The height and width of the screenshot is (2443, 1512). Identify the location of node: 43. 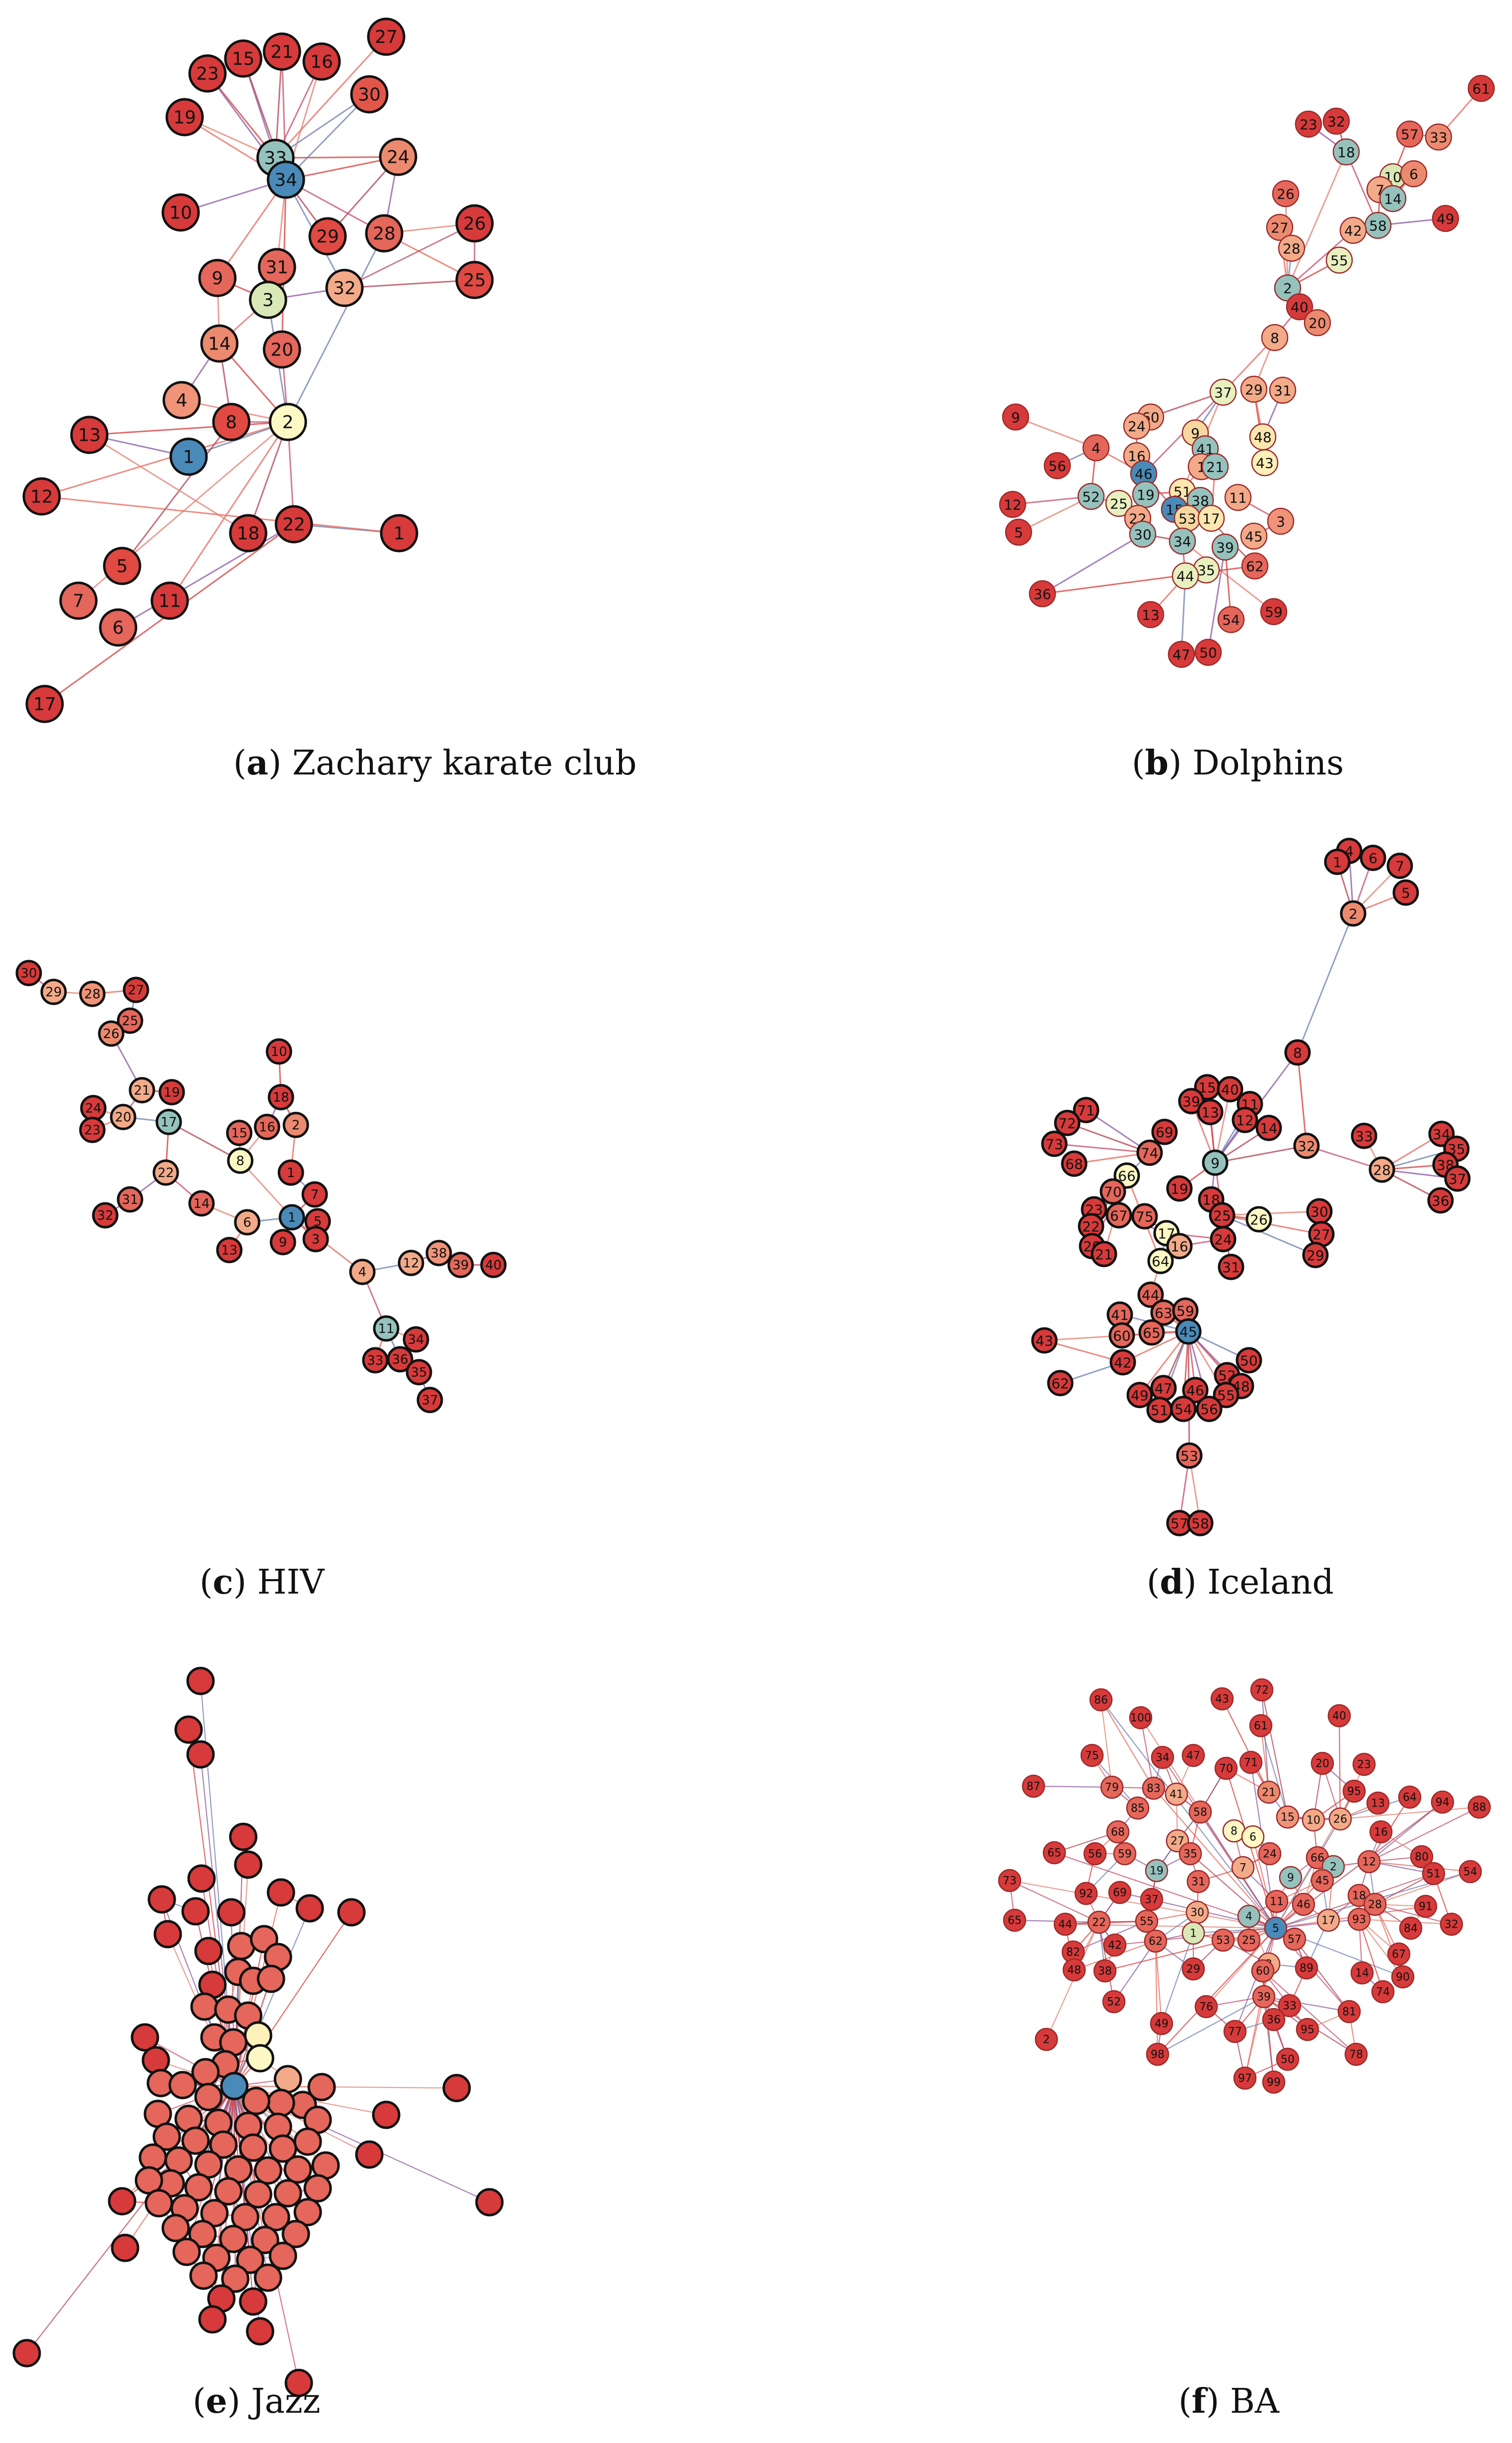
(1222, 1699).